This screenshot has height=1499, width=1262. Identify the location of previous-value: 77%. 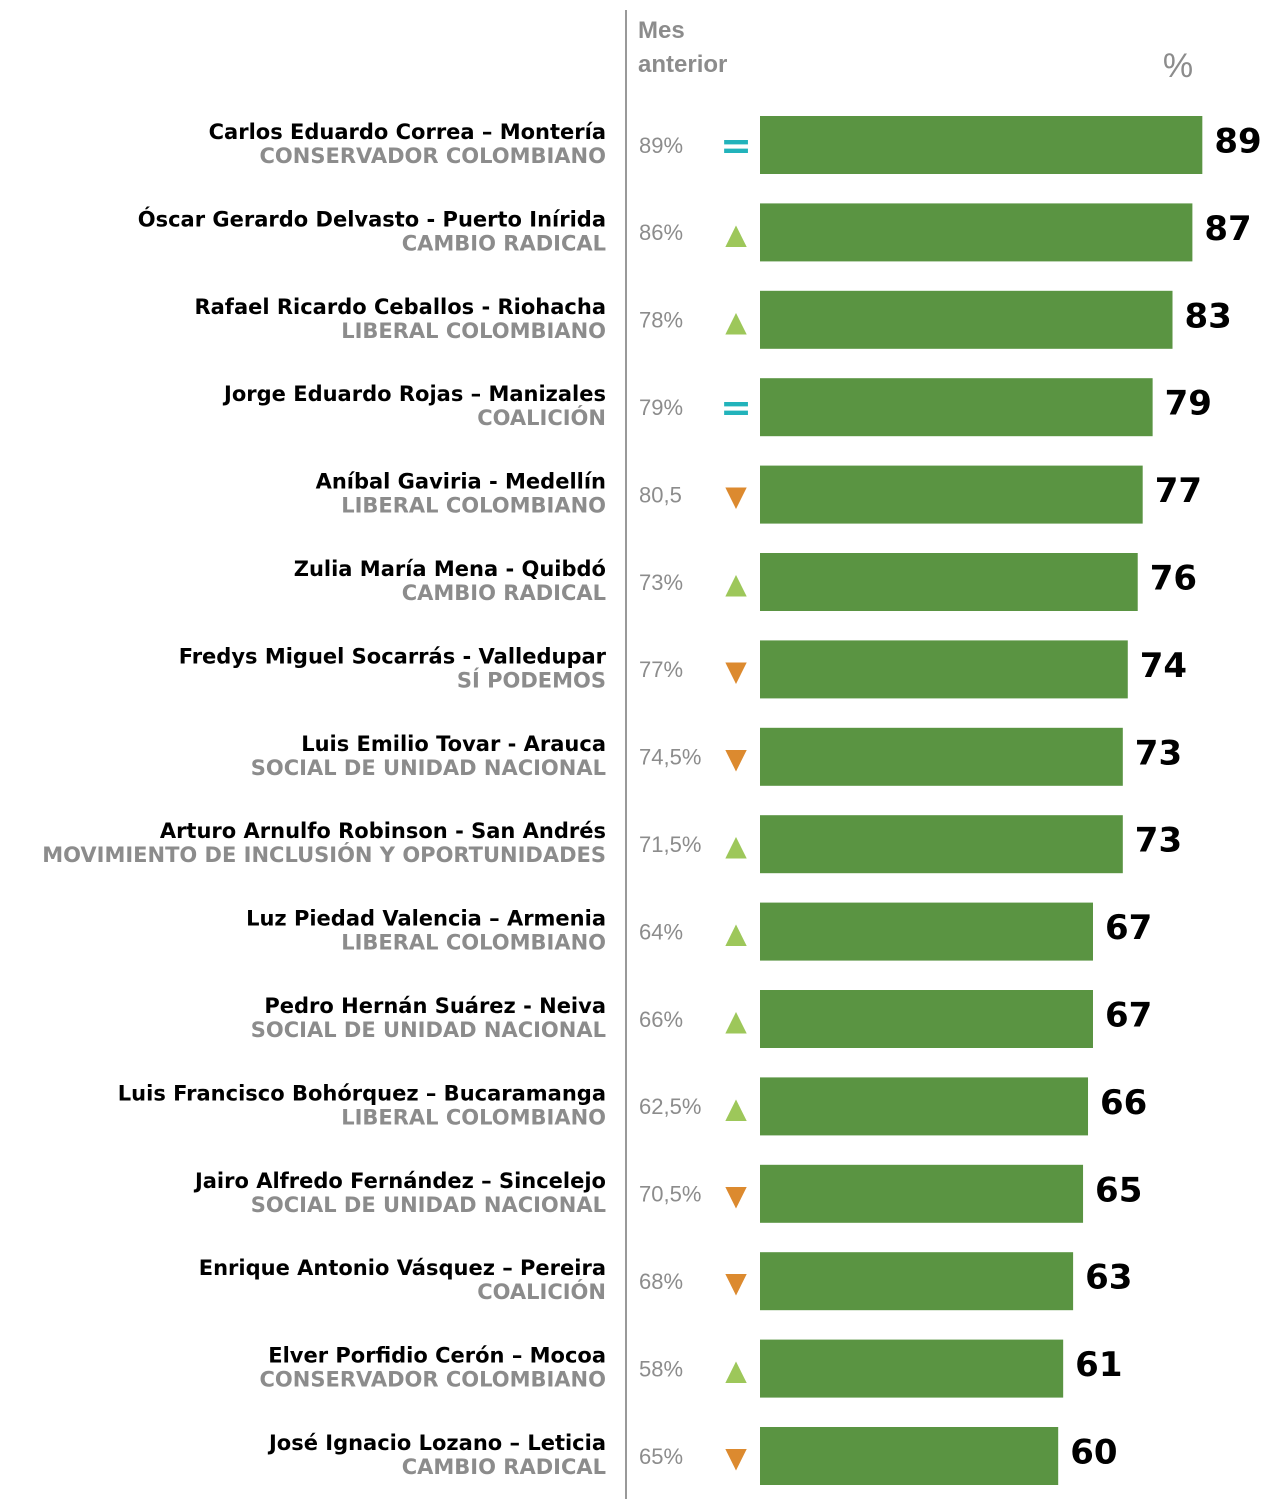
(661, 669).